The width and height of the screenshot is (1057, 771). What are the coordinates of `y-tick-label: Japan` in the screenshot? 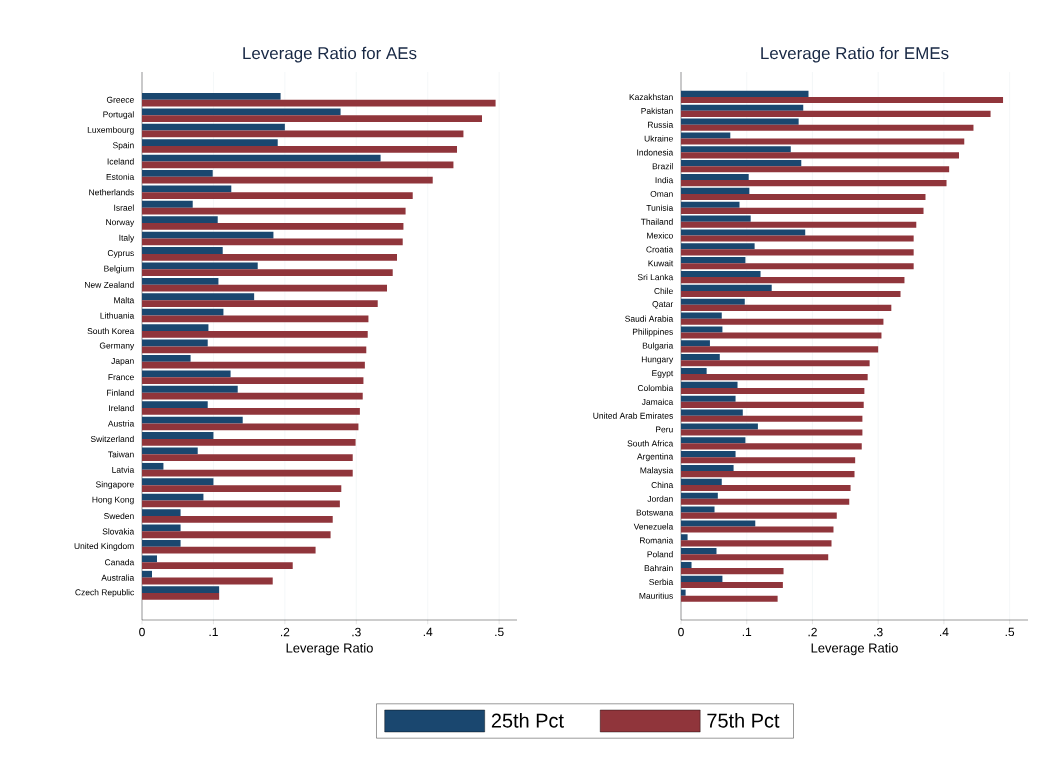 It's located at (122, 362).